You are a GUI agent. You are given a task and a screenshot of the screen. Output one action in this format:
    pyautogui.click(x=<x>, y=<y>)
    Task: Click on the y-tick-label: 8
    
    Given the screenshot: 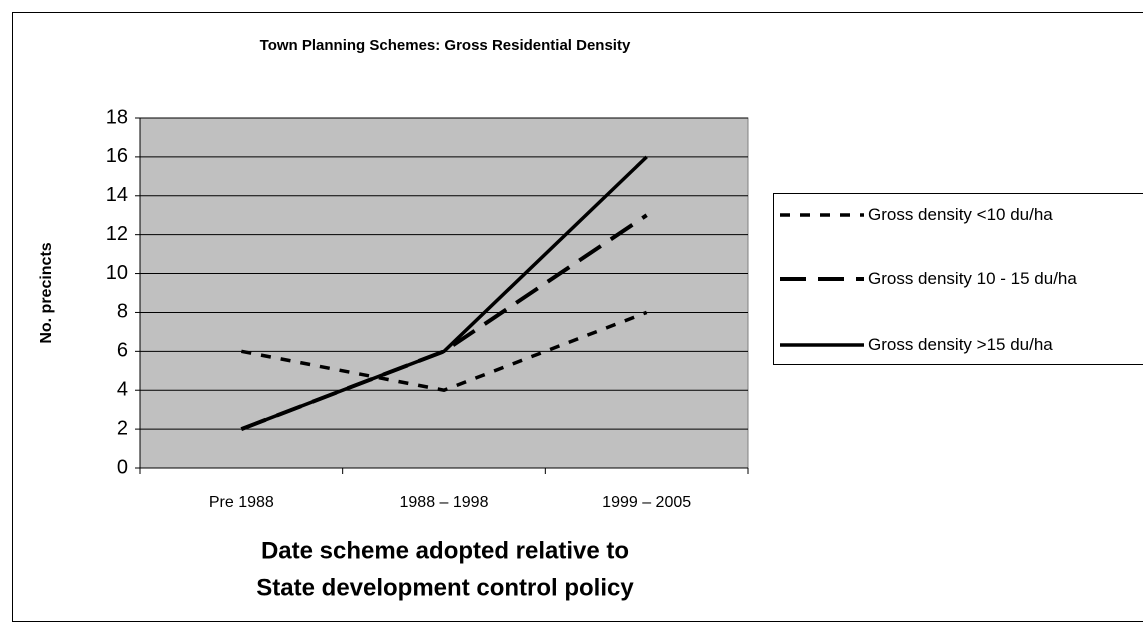 What is the action you would take?
    pyautogui.click(x=122, y=312)
    